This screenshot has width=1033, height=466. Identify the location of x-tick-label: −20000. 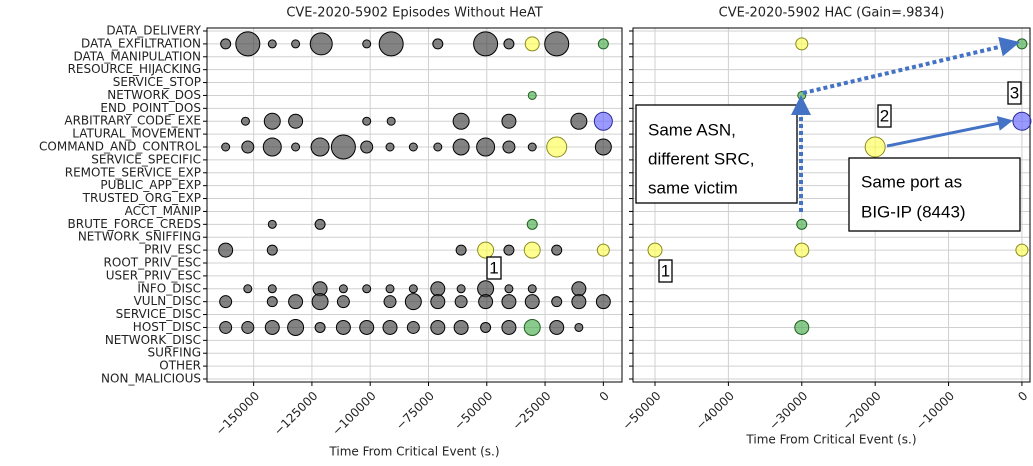
(862, 411).